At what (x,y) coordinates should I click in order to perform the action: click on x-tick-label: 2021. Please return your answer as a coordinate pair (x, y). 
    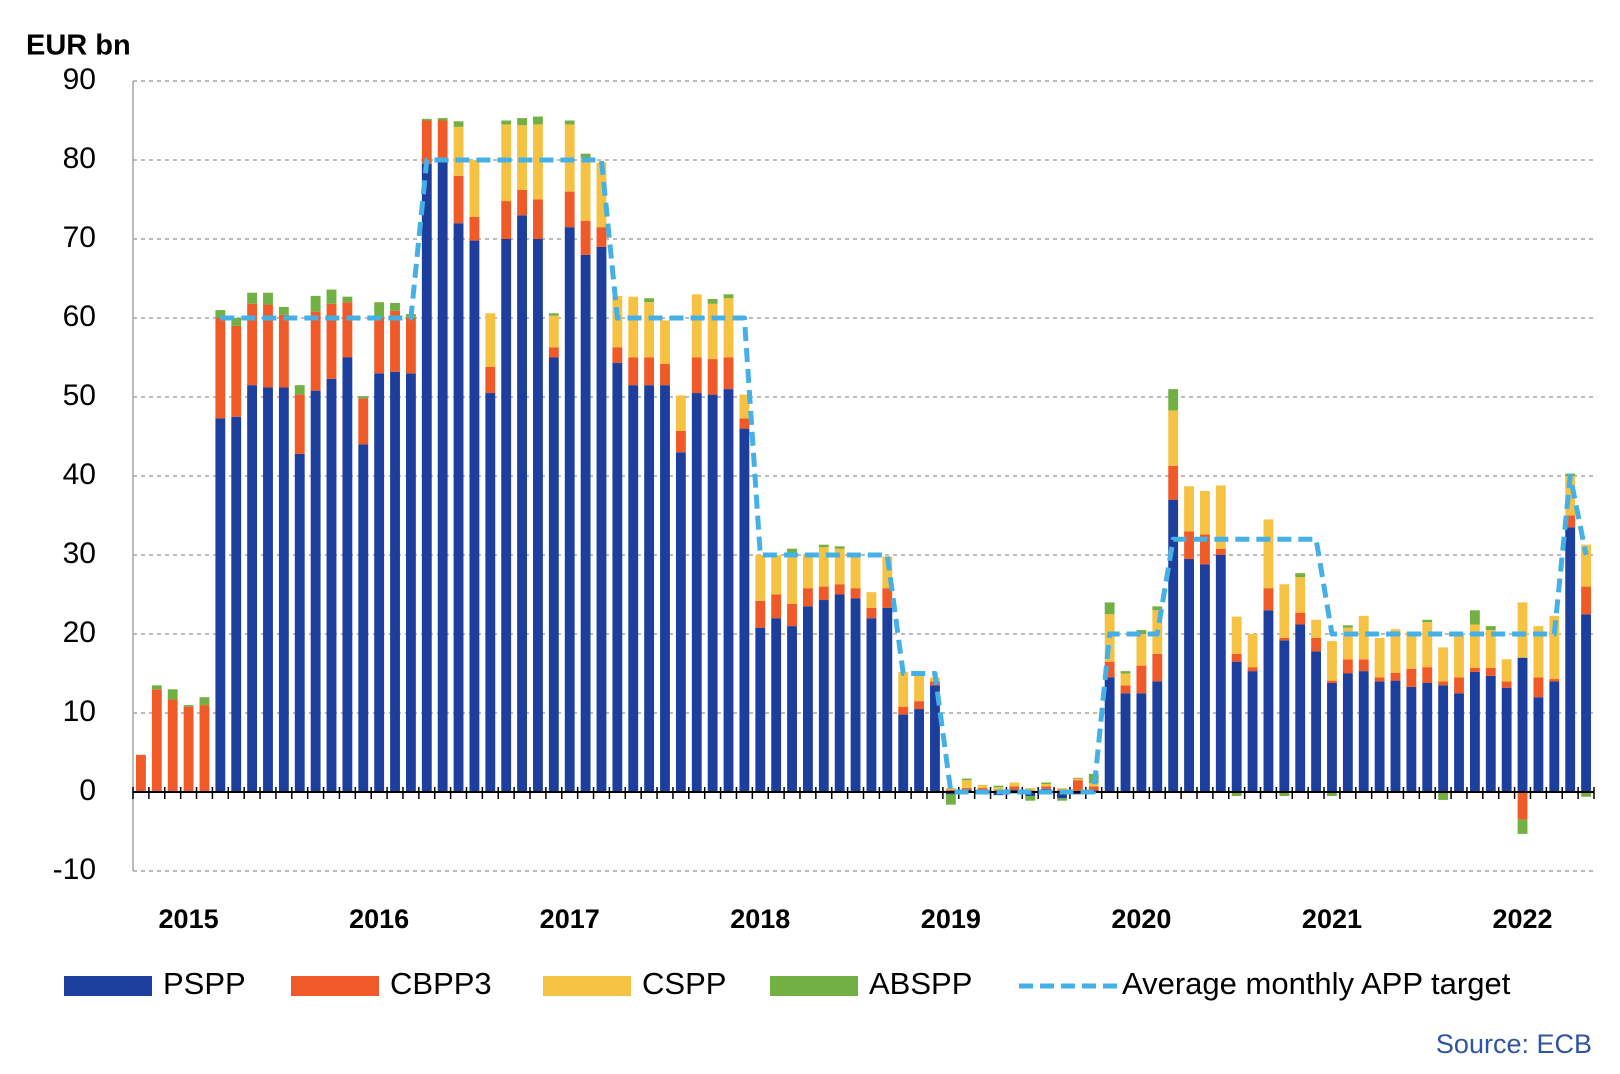
    Looking at the image, I should click on (1332, 919).